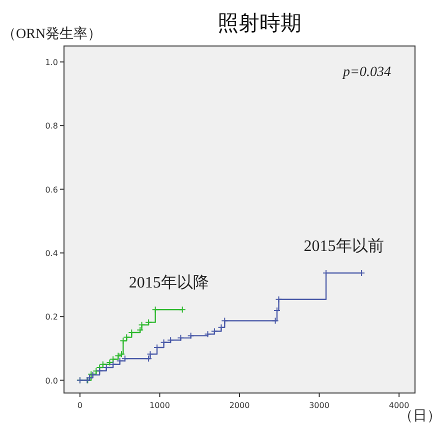 This screenshot has width=443, height=423. I want to click on annotation: p=0.034, so click(366, 72).